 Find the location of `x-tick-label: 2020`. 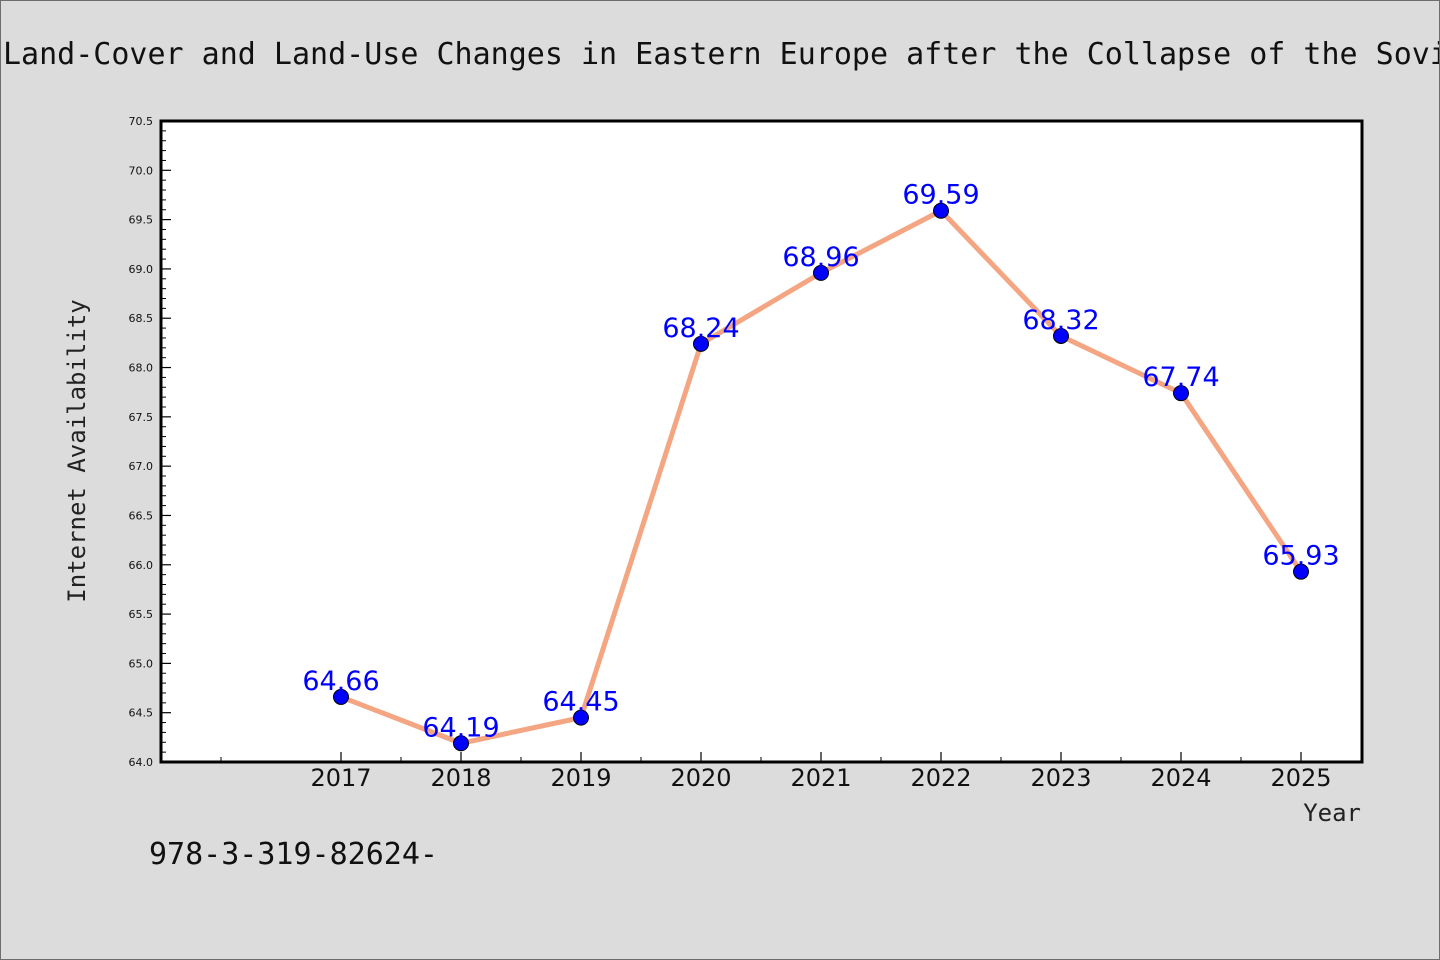

x-tick-label: 2020 is located at coordinates (700, 778).